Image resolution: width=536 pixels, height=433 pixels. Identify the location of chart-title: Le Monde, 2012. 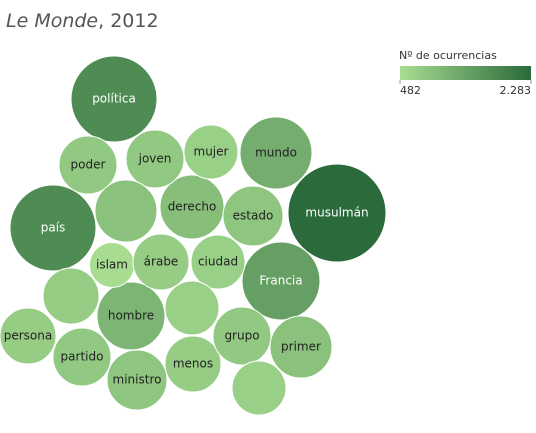
(82, 21).